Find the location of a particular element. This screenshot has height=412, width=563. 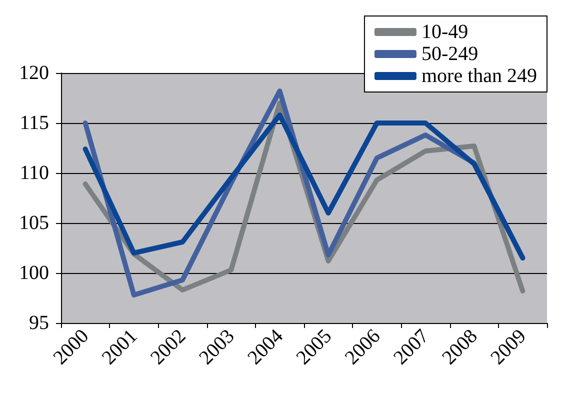

legend-label: more than 249 is located at coordinates (479, 76).